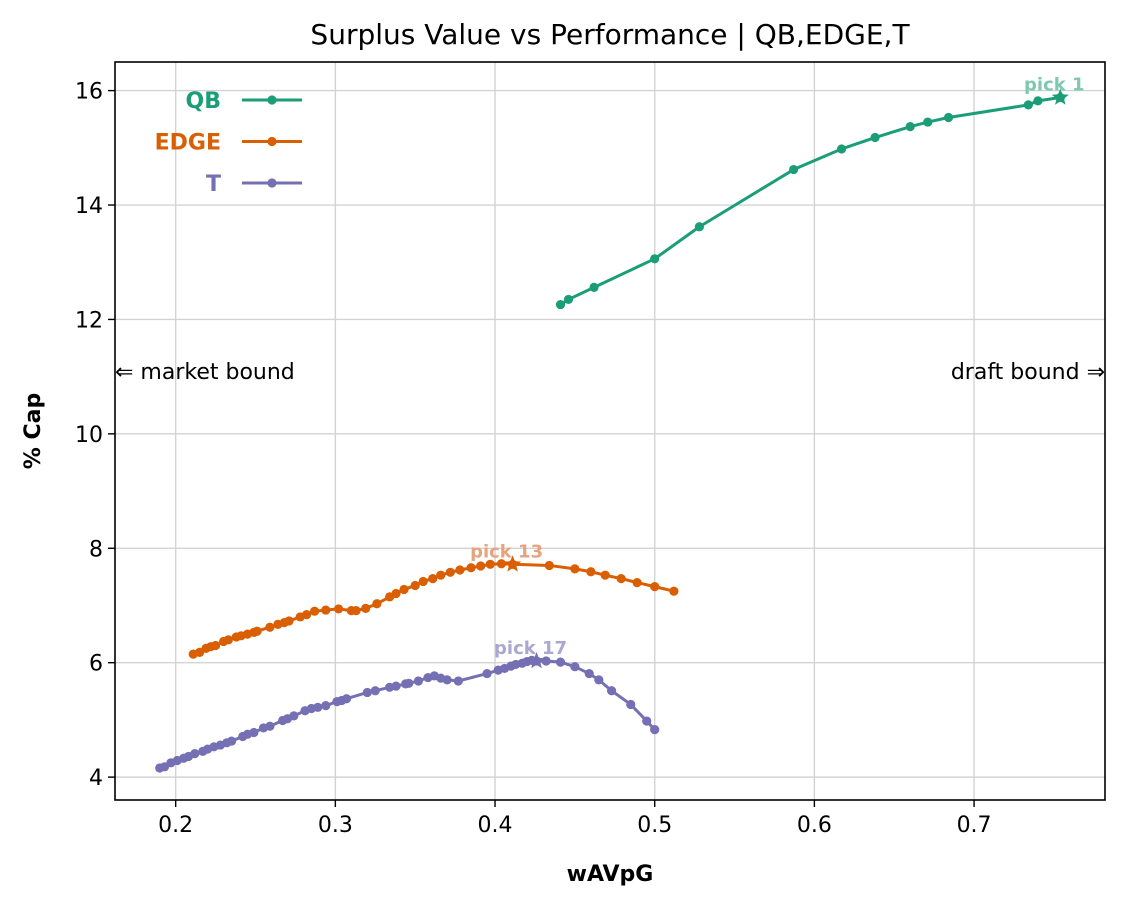 The height and width of the screenshot is (908, 1125). I want to click on series-qb: pick 1, so click(820, 192).